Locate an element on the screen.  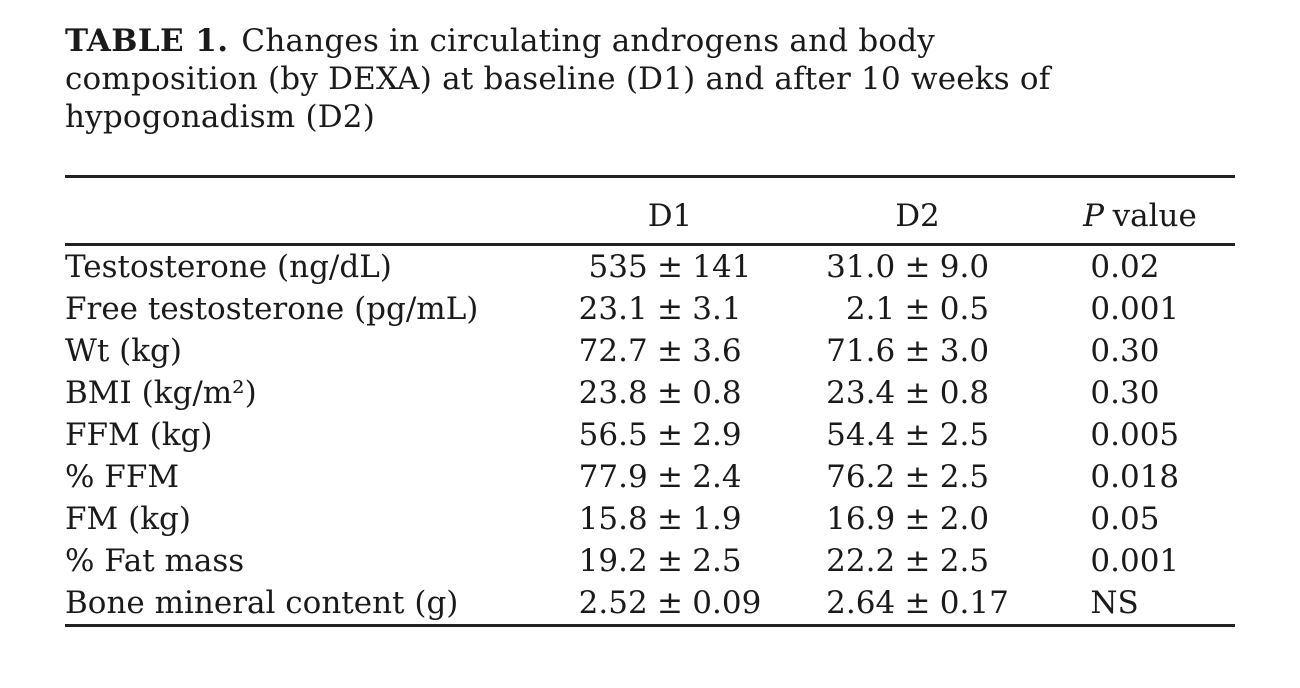
row-label: FM (kg) is located at coordinates (128, 519).